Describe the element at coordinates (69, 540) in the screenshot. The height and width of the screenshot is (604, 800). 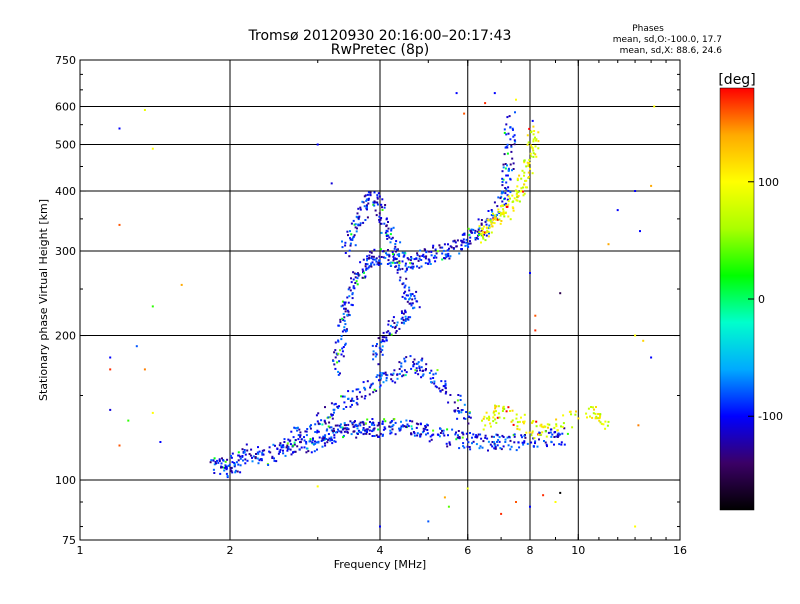
I see `y-tick-label: 75` at that location.